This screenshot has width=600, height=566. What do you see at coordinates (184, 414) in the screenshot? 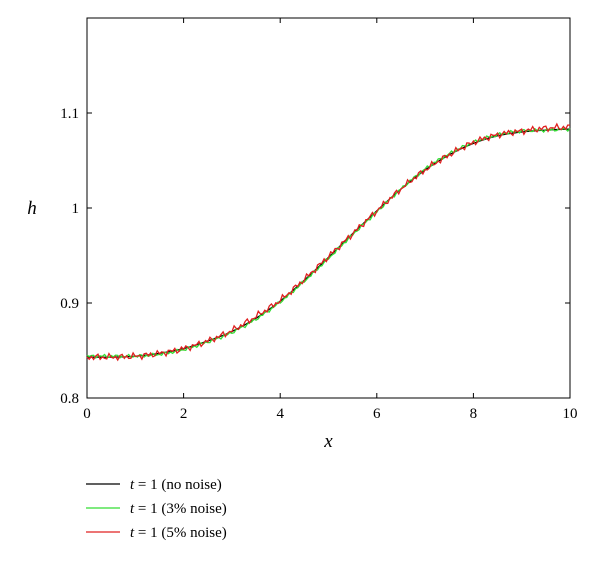
I see `x-tick-label: 2` at bounding box center [184, 414].